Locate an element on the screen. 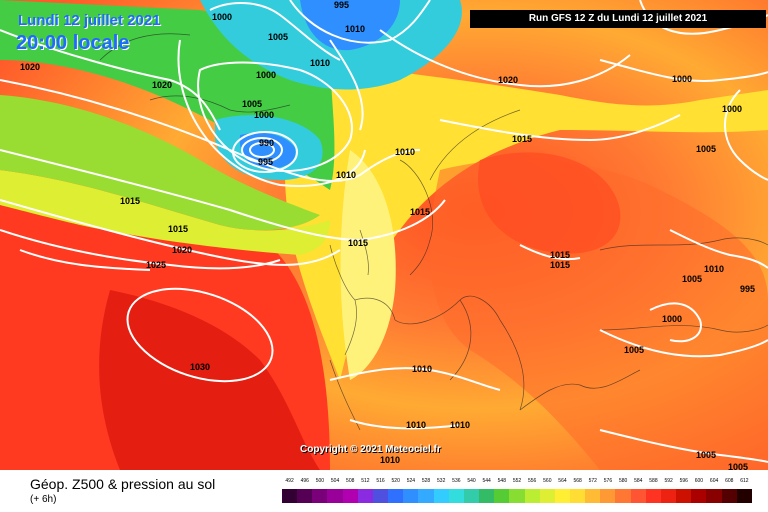 The height and width of the screenshot is (512, 768). legend-tick-label: 532 is located at coordinates (441, 481).